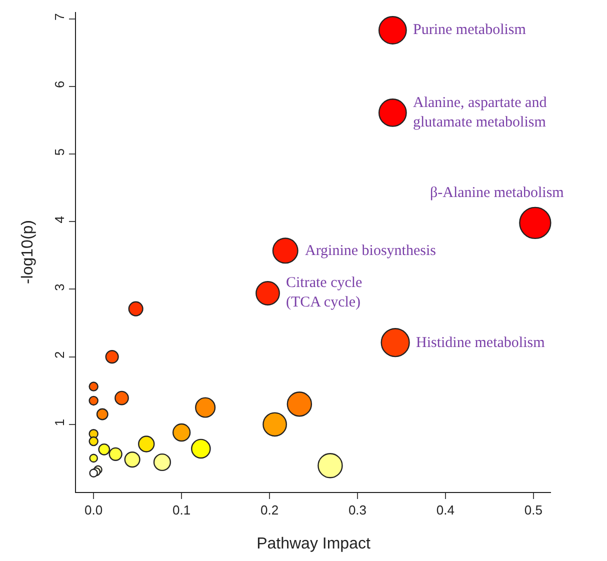 This screenshot has width=607, height=561. What do you see at coordinates (497, 193) in the screenshot?
I see `annotation: β-Alanine metabolism` at bounding box center [497, 193].